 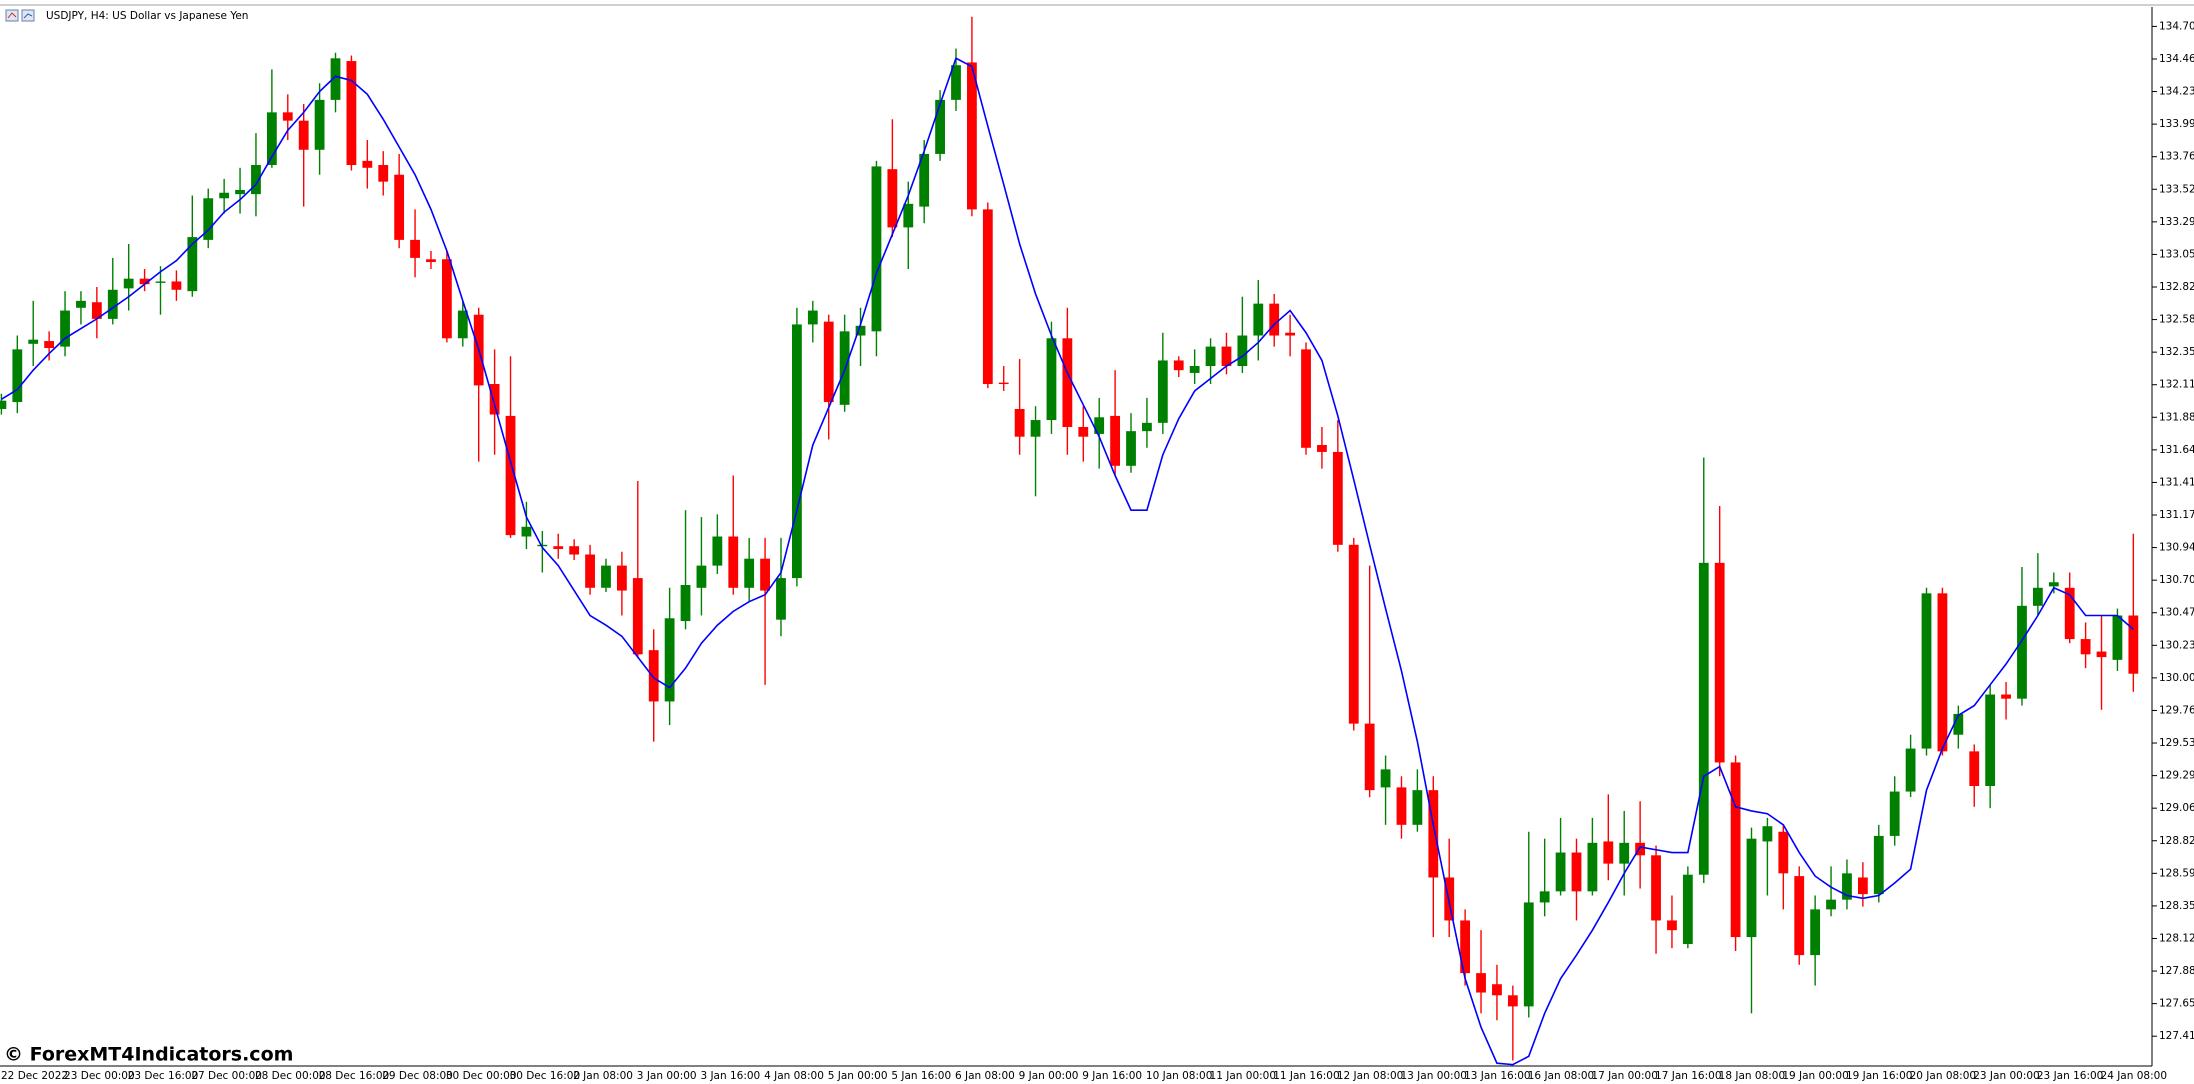 What do you see at coordinates (2176, 1036) in the screenshot?
I see `y-tick-label: 127.415` at bounding box center [2176, 1036].